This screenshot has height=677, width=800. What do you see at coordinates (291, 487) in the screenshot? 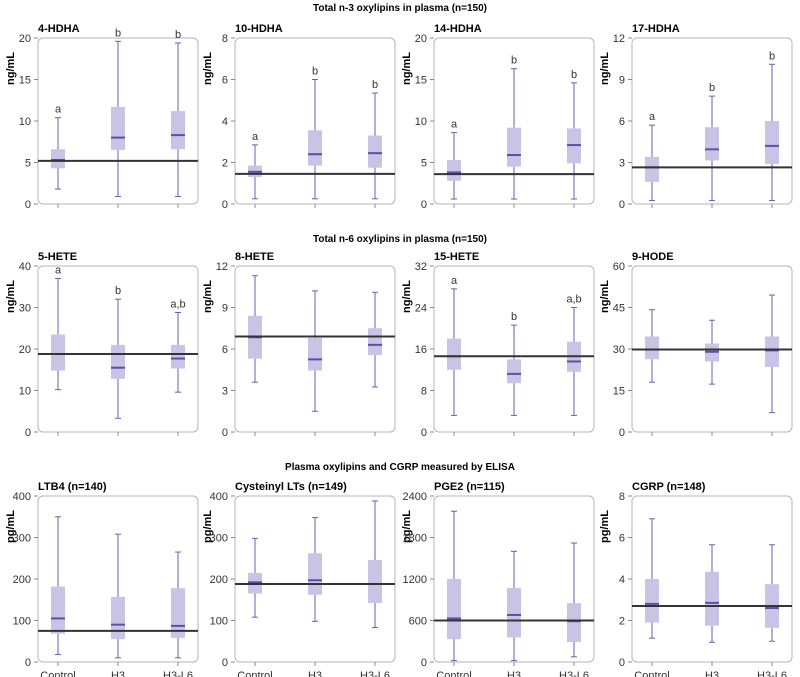
I see `panel-title: Cysteinyl LTs (n=149)` at bounding box center [291, 487].